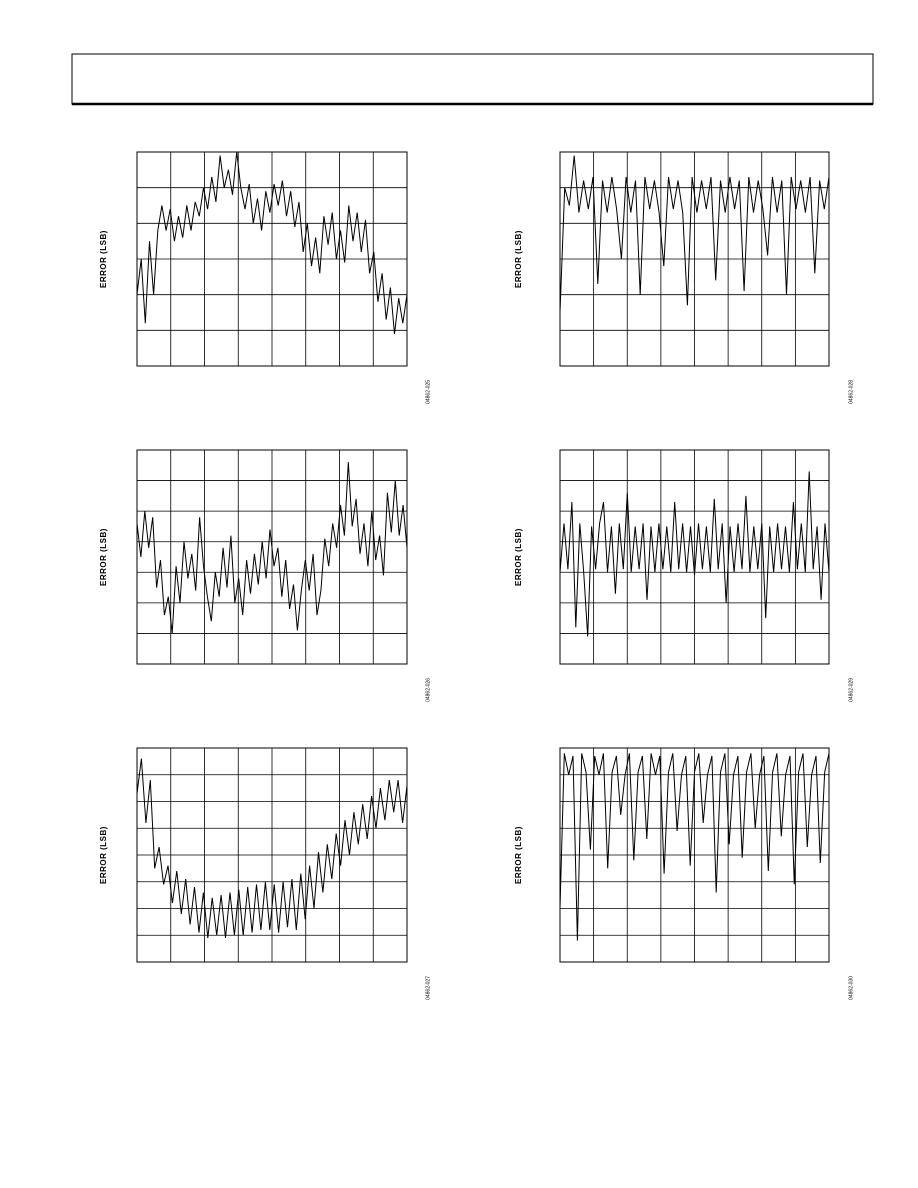  What do you see at coordinates (428, 988) in the screenshot?
I see `figure-id: 04862-027` at bounding box center [428, 988].